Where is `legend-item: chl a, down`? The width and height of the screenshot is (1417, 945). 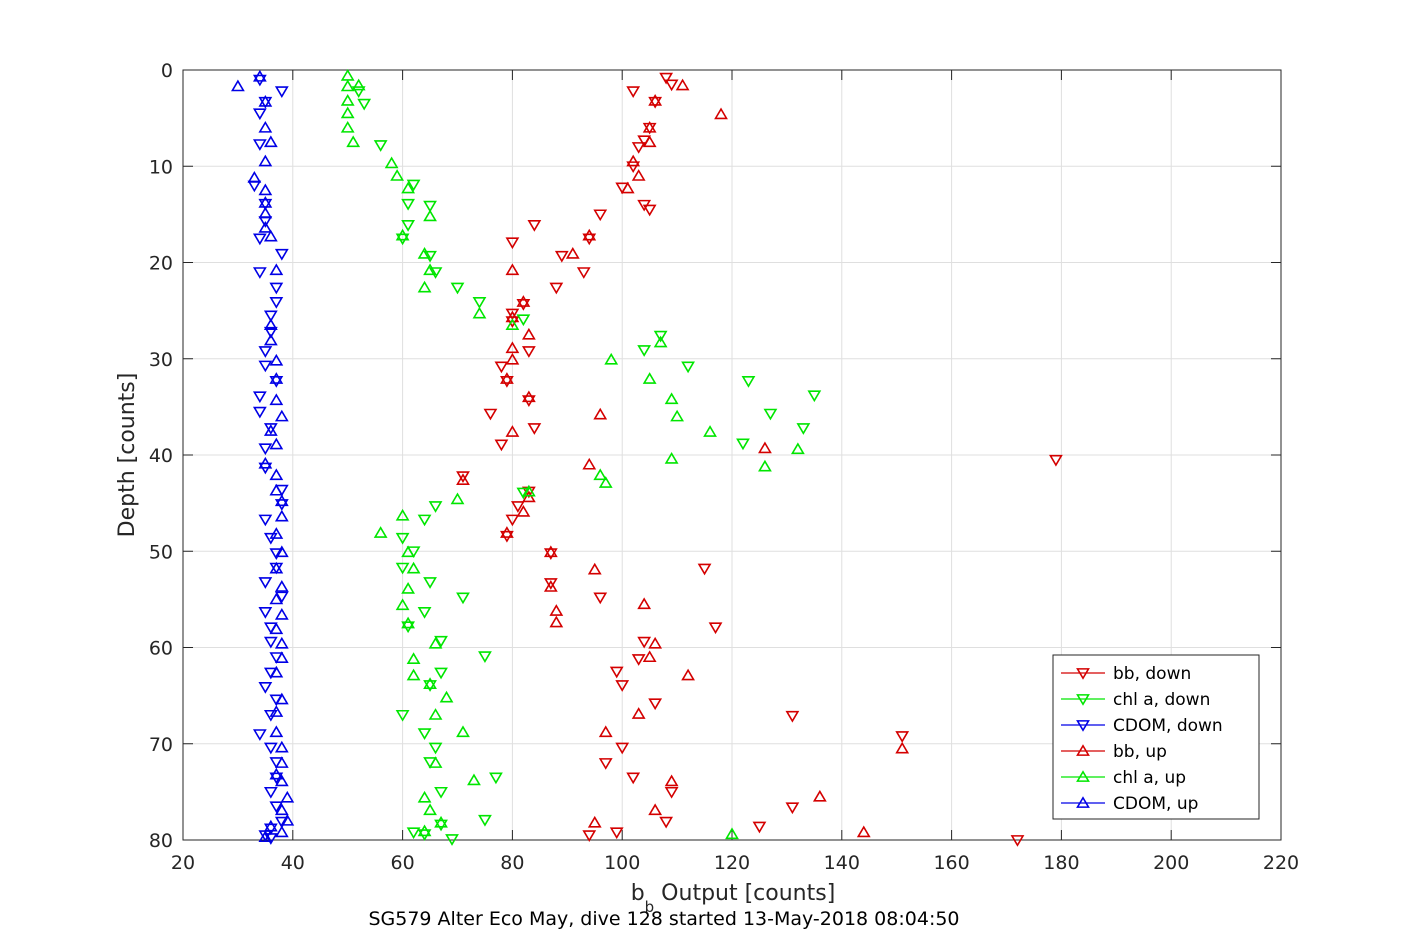
legend-item: chl a, down is located at coordinates (1135, 700).